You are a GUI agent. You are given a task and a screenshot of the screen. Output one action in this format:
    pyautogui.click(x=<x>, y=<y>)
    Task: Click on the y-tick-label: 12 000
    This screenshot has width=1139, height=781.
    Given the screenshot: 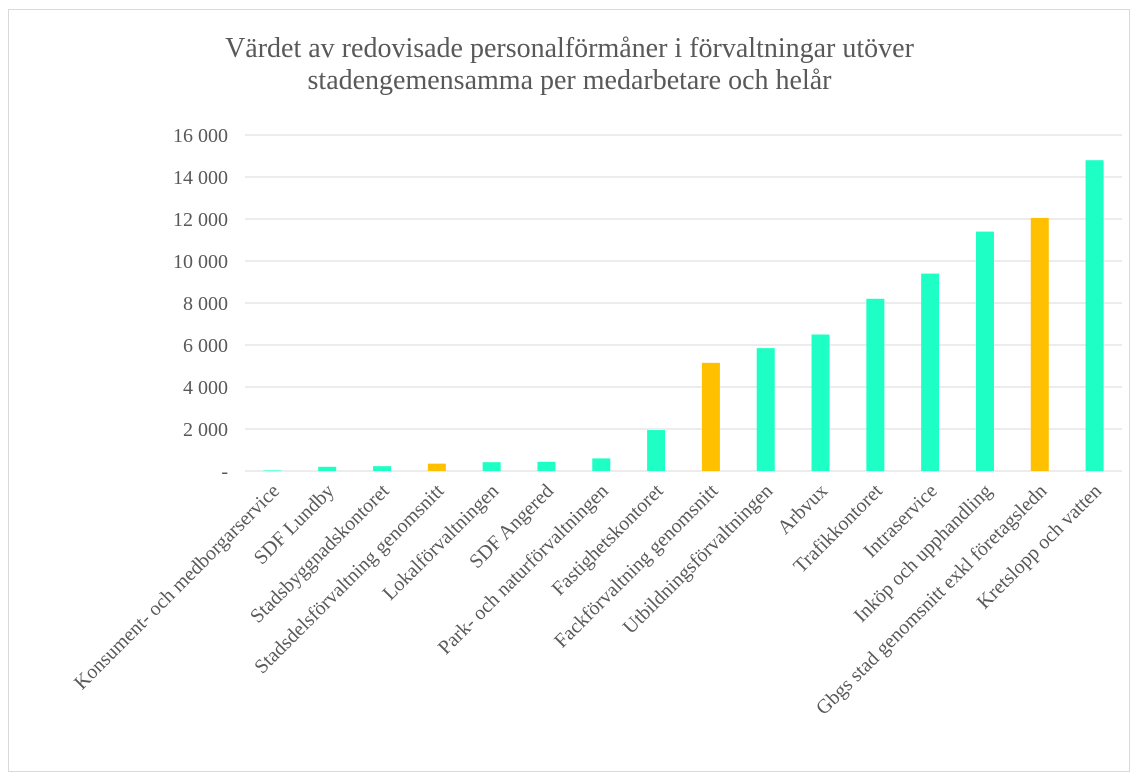 What is the action you would take?
    pyautogui.click(x=200, y=220)
    